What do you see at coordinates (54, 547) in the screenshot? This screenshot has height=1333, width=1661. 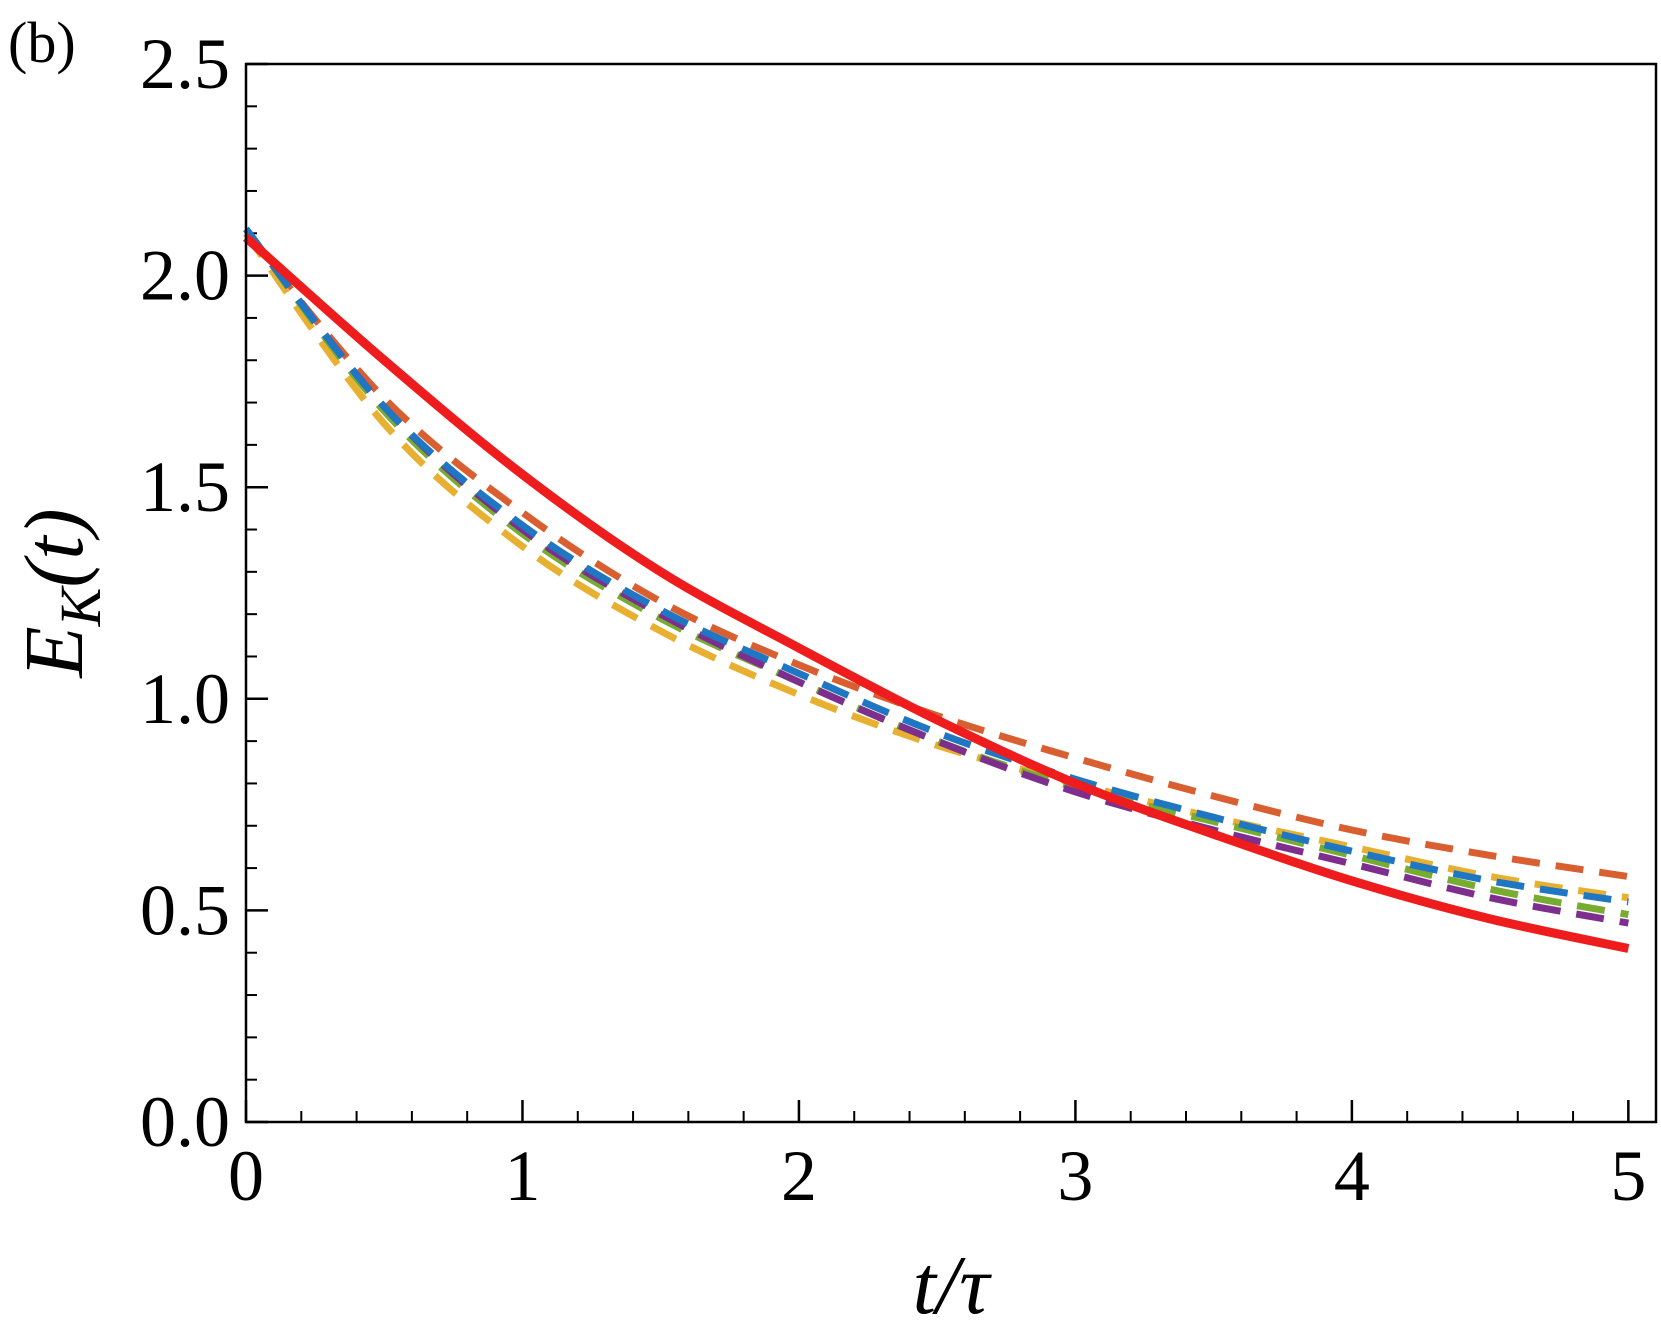 I see `y-axis-title-arg: (t)` at bounding box center [54, 547].